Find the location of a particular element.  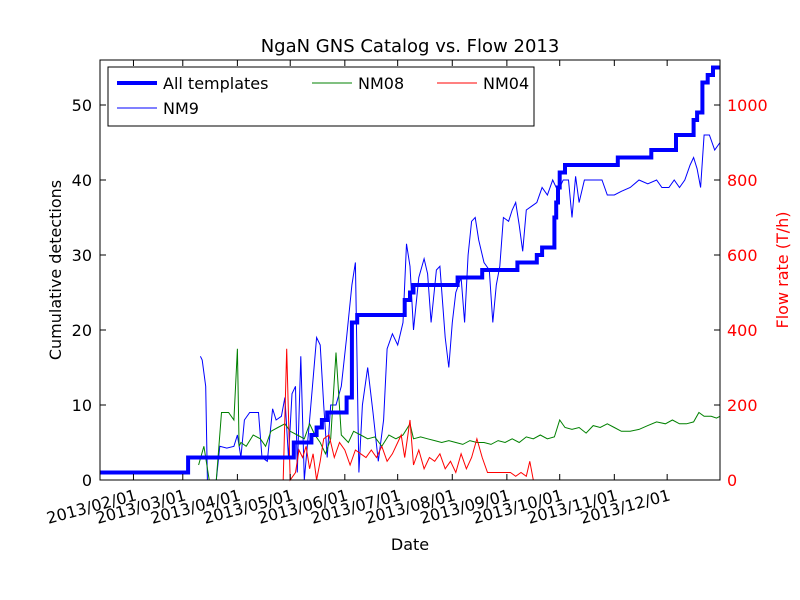

series-line-nm08 is located at coordinates (459, 414).